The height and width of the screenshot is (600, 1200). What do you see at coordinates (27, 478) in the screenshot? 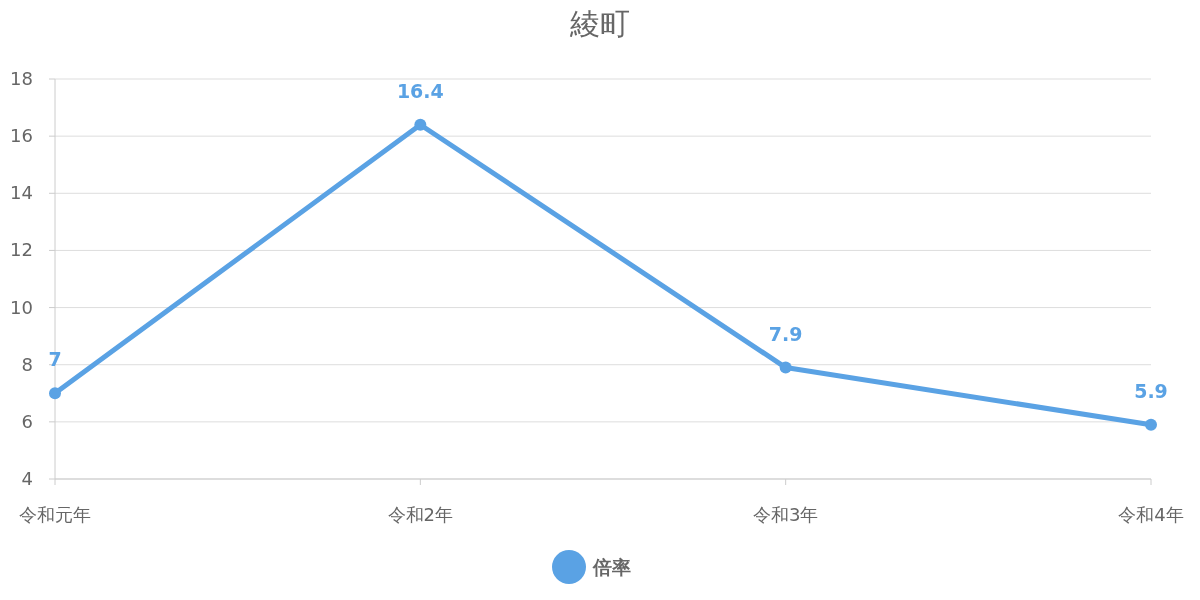
I see `y-tick-label: 4` at bounding box center [27, 478].